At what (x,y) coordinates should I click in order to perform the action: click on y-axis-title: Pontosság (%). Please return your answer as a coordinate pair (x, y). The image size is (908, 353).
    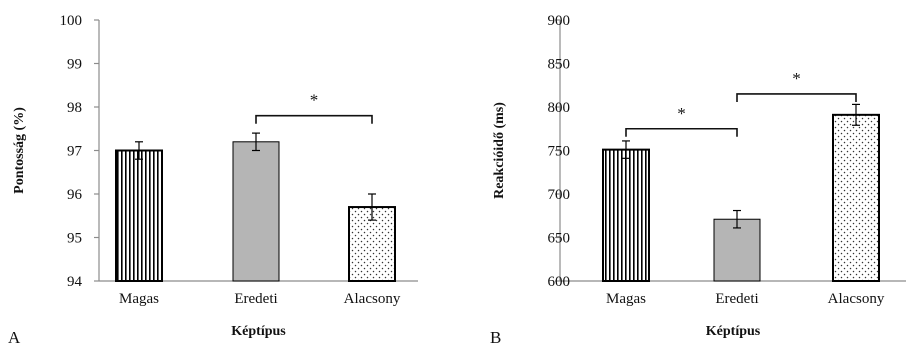
    Looking at the image, I should click on (19, 150).